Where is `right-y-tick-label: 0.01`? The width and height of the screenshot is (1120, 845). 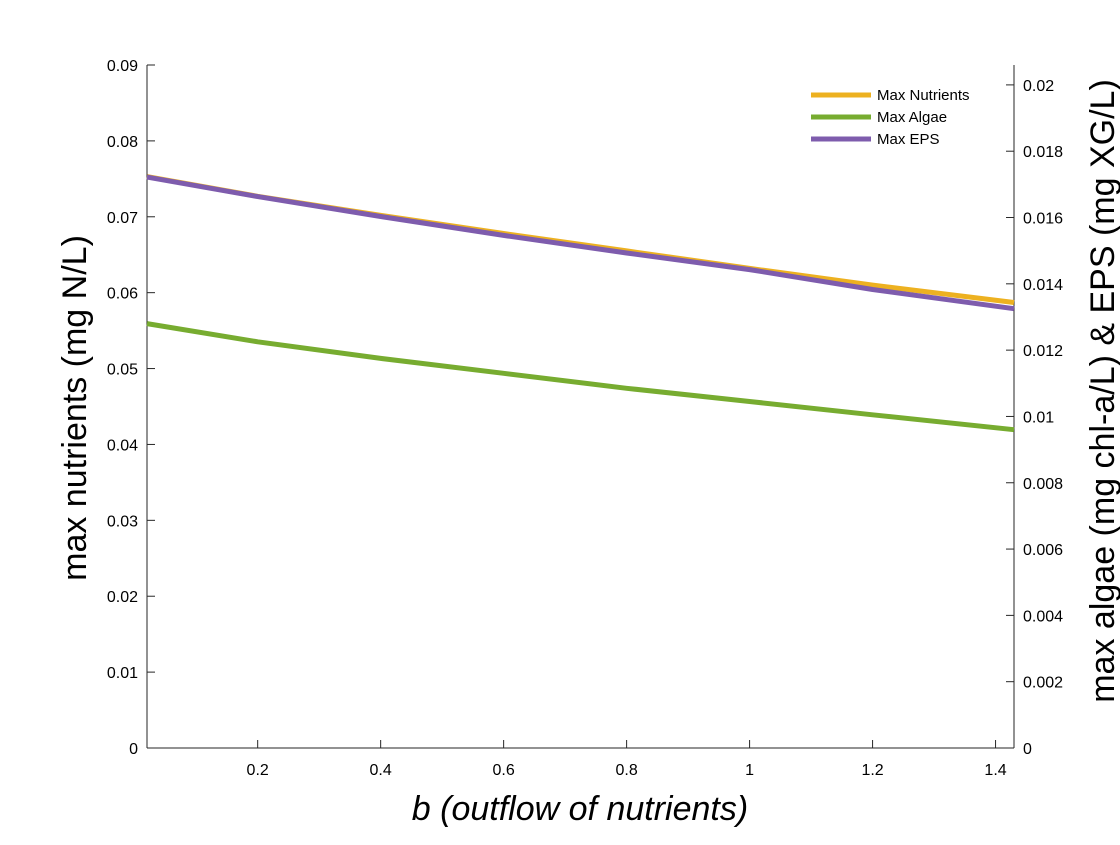 right-y-tick-label: 0.01 is located at coordinates (1038, 417).